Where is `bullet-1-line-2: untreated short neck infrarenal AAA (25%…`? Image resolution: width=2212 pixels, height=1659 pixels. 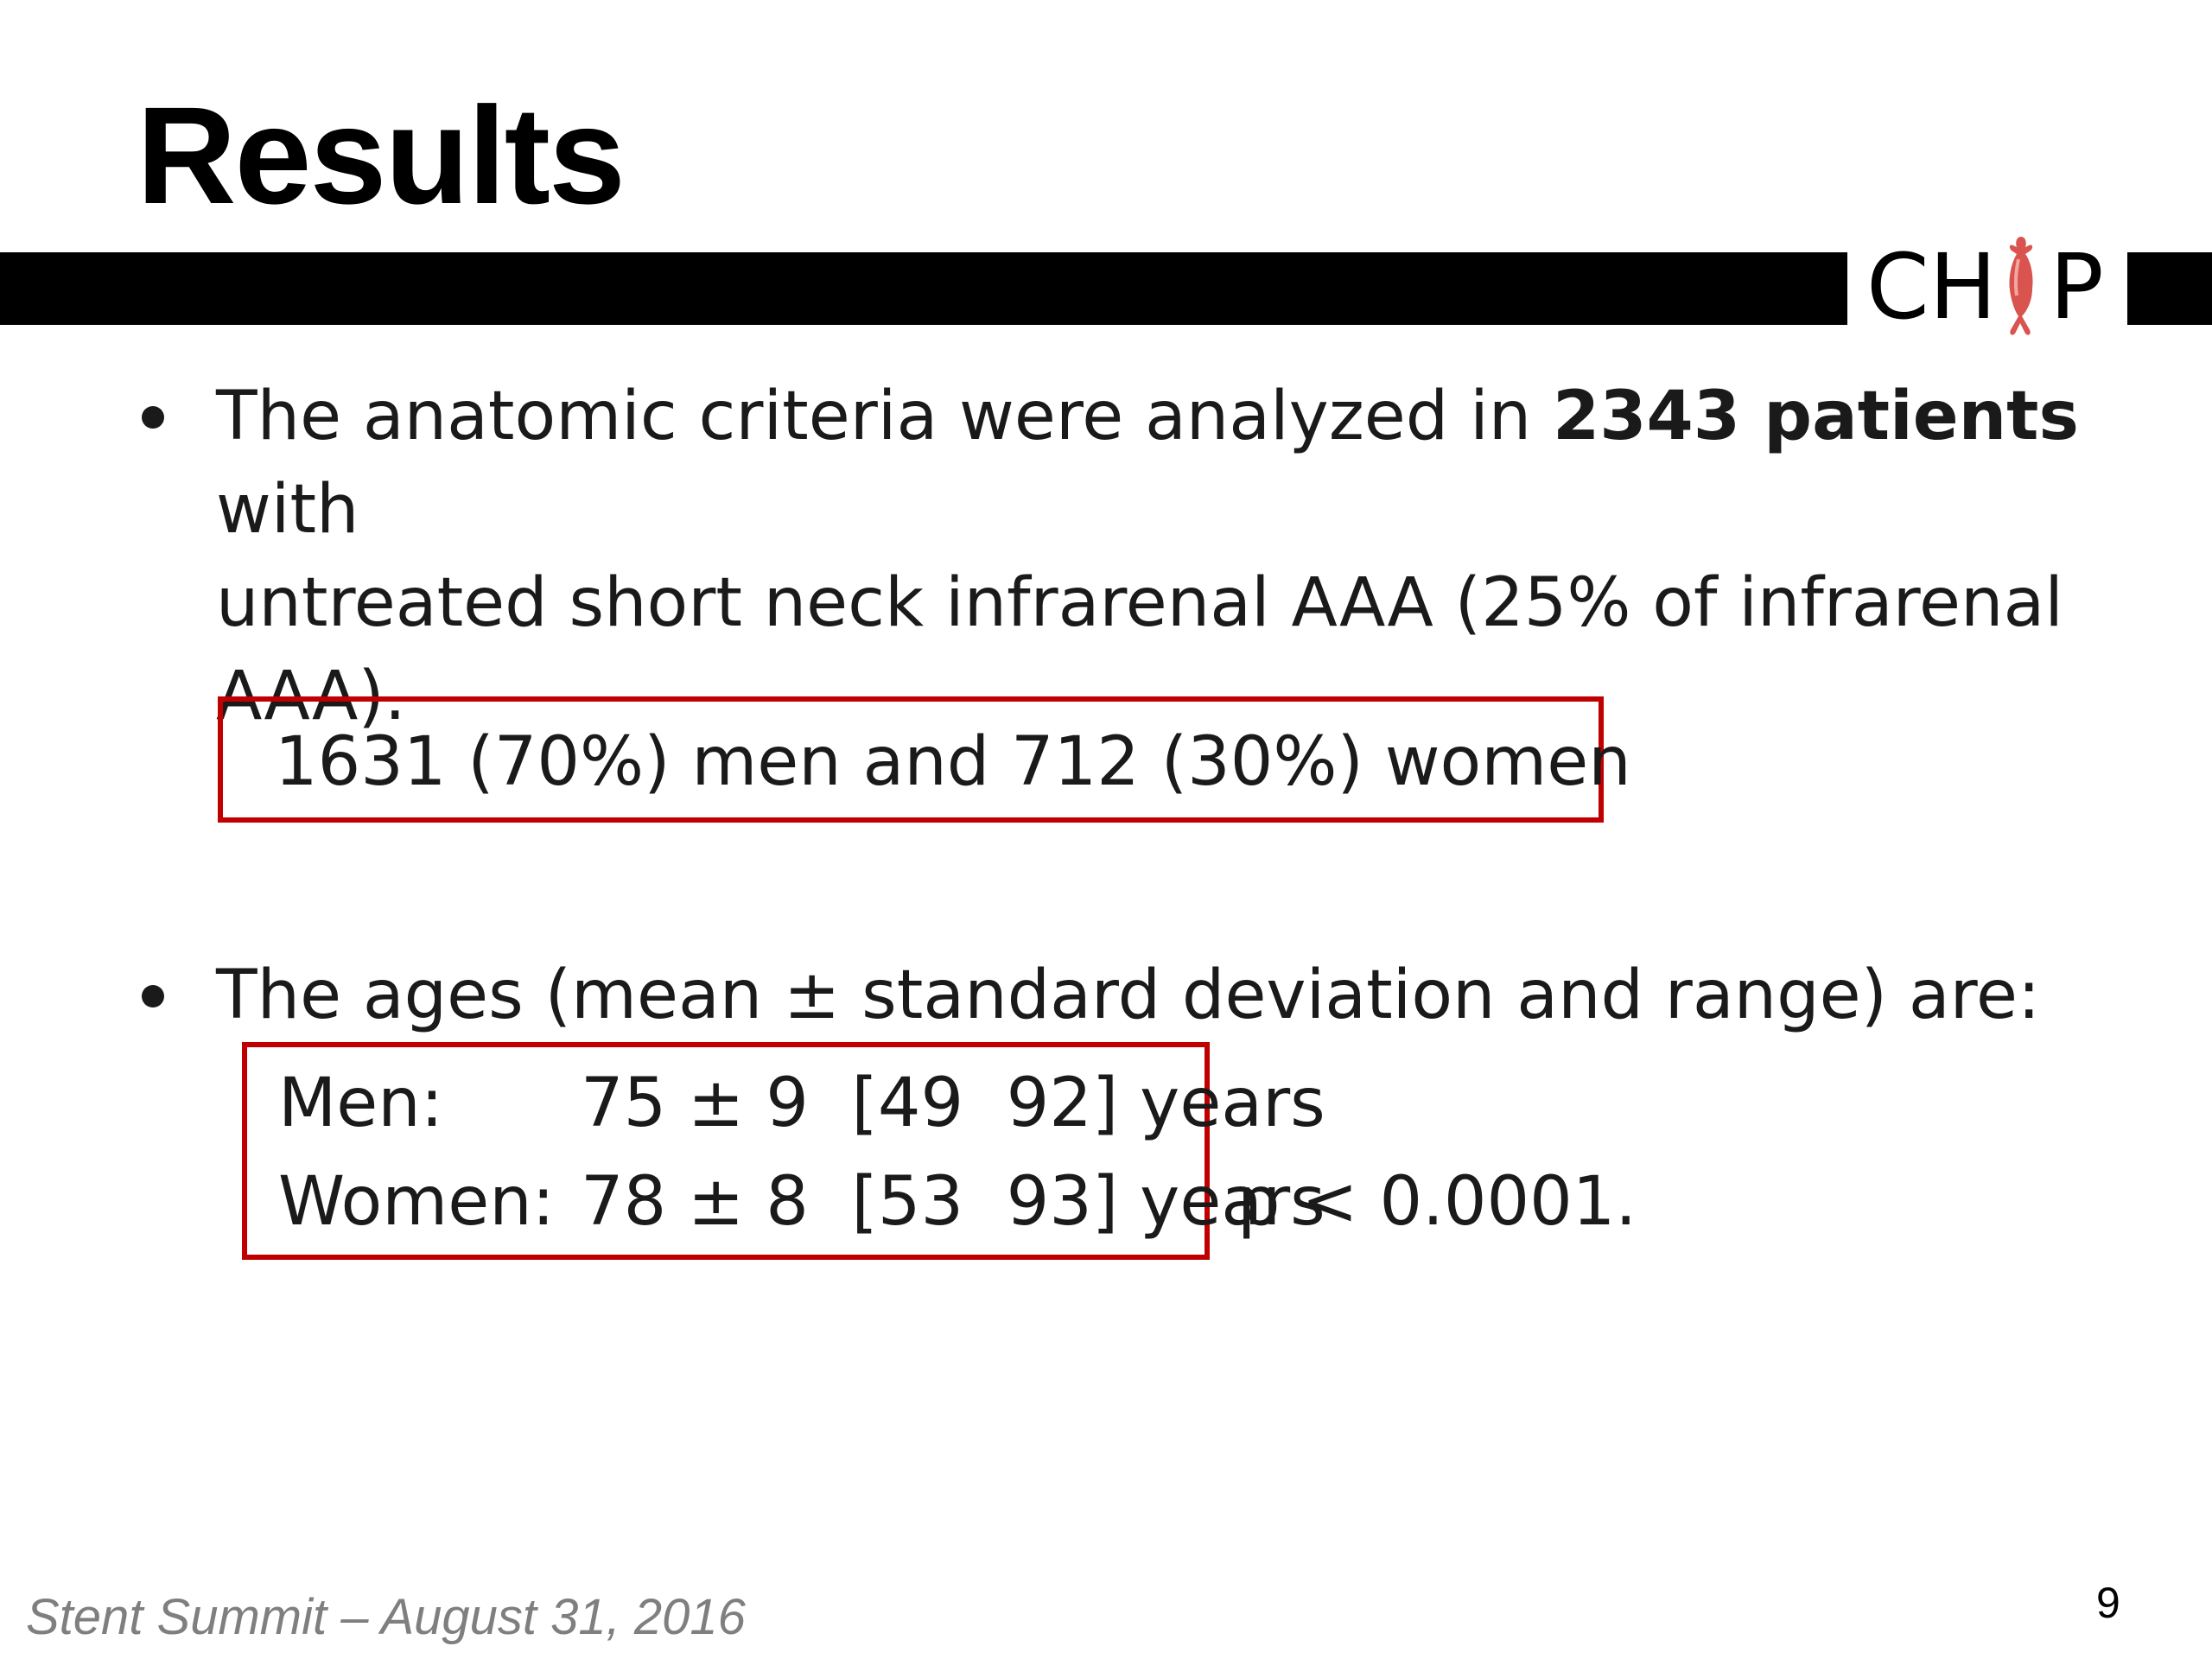
bullet-1-line-2: untreated short neck infrarenal AAA (25%… is located at coordinates (1139, 603).